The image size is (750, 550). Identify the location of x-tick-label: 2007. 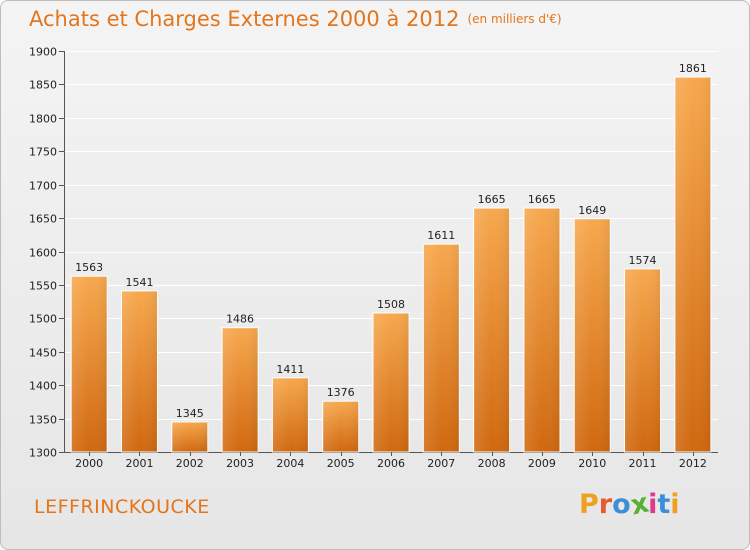
(441, 463).